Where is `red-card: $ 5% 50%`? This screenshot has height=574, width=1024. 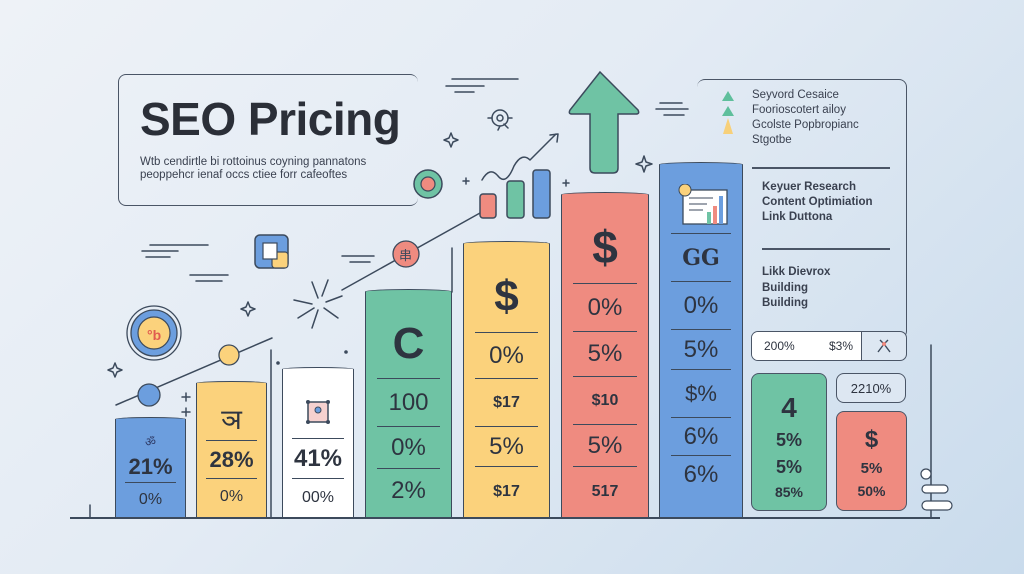
red-card: $ 5% 50% is located at coordinates (871, 461).